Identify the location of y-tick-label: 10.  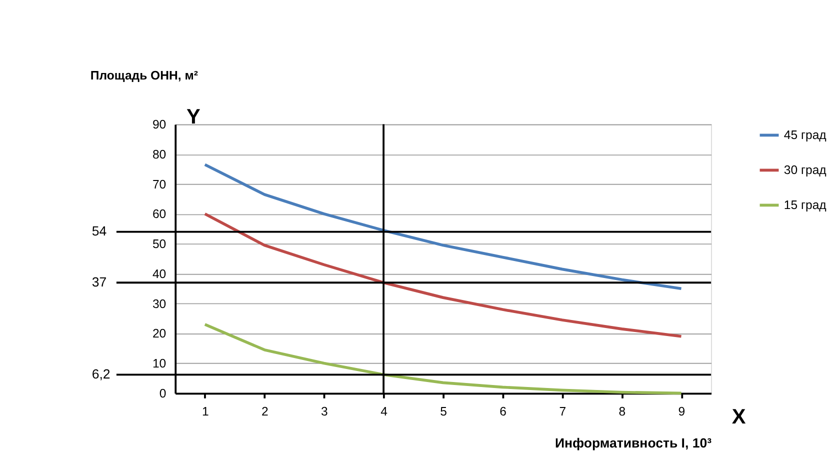
(159, 363).